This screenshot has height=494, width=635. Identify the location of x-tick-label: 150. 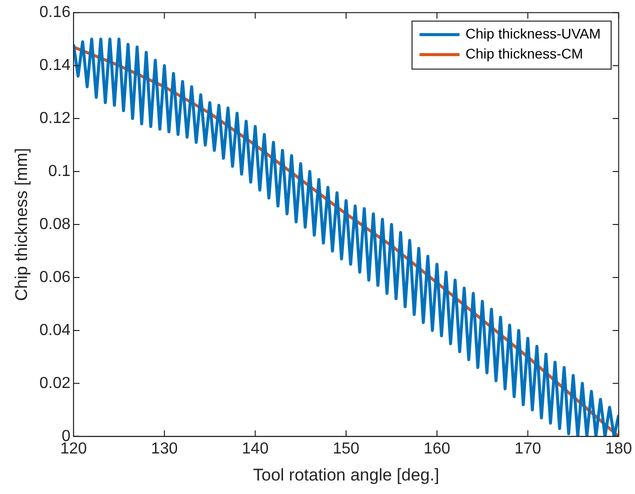
(346, 449).